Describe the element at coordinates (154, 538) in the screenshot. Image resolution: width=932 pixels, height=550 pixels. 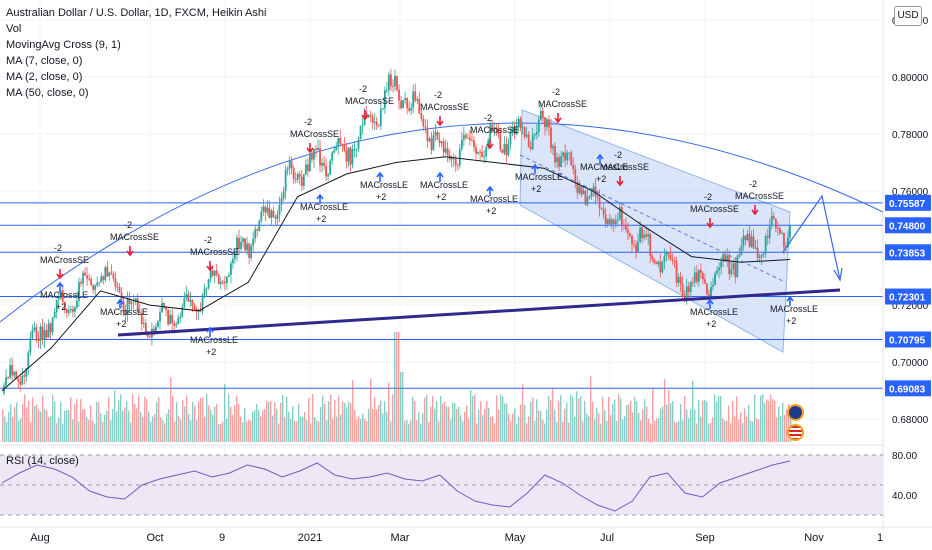
I see `time-axis-label: Oct` at that location.